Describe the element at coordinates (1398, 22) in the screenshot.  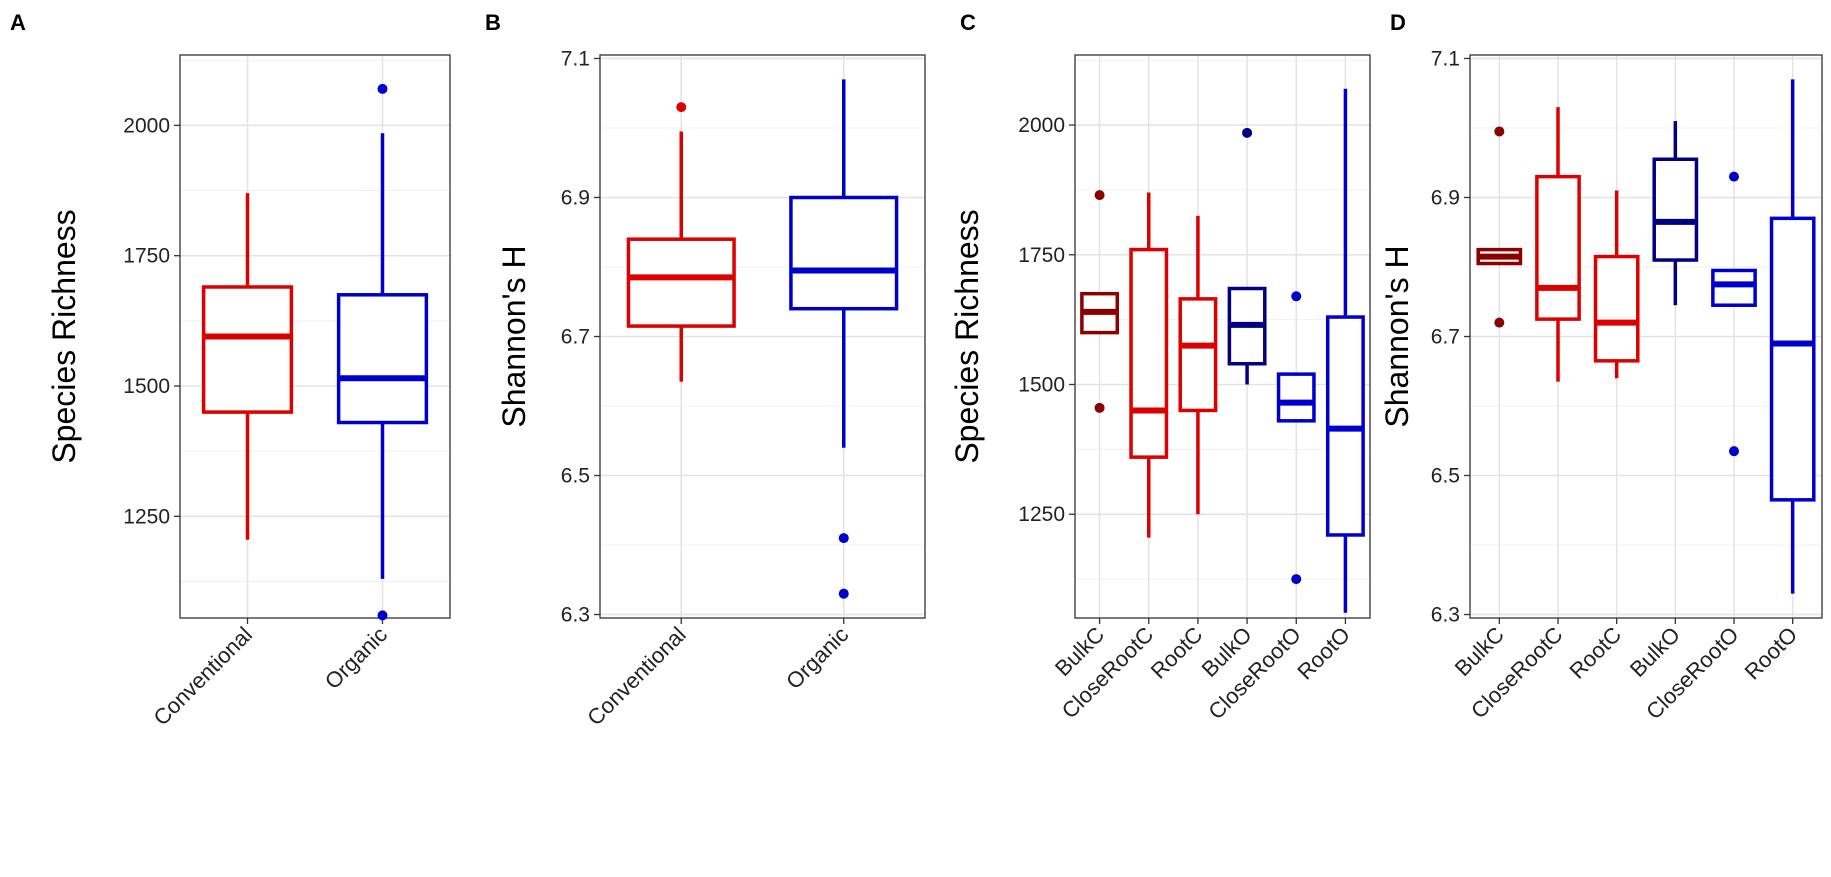
I see `panel-letter-d: D` at that location.